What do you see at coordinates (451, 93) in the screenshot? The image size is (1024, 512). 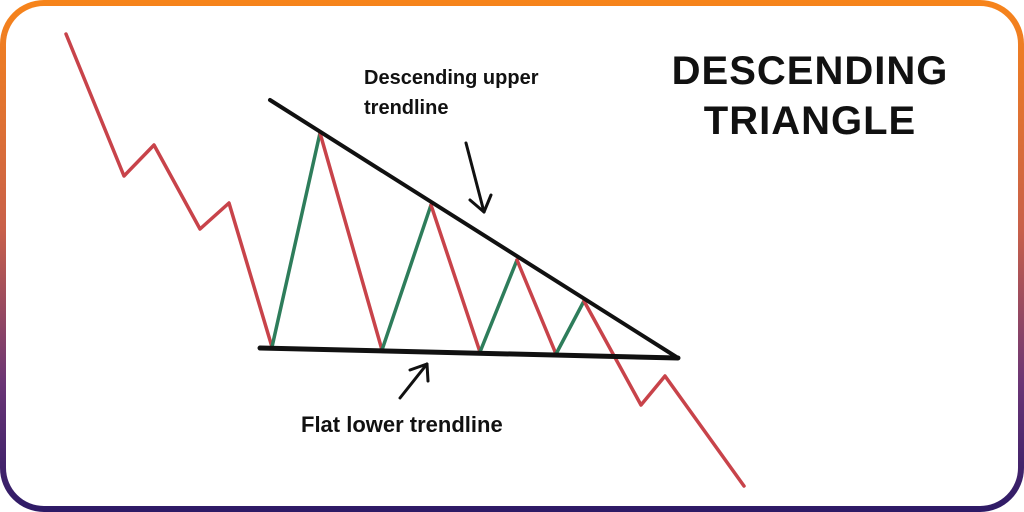 I see `upper-trendline-label: Descending upper trendline` at bounding box center [451, 93].